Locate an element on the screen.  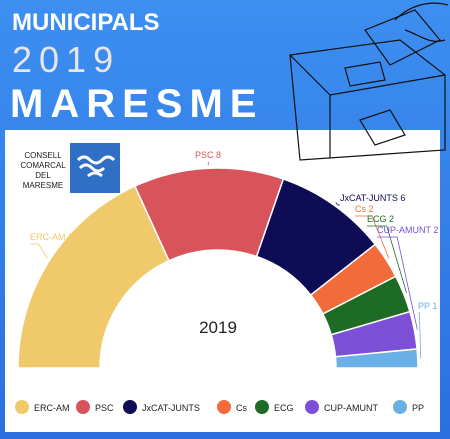
logo-text: DEL is located at coordinates (43, 175).